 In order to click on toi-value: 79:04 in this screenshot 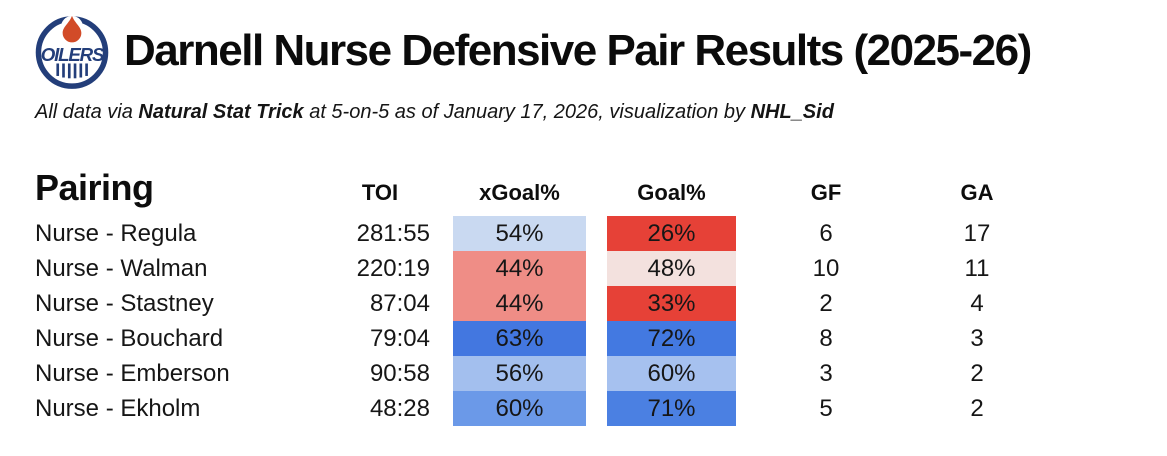, I will do `click(399, 338)`.